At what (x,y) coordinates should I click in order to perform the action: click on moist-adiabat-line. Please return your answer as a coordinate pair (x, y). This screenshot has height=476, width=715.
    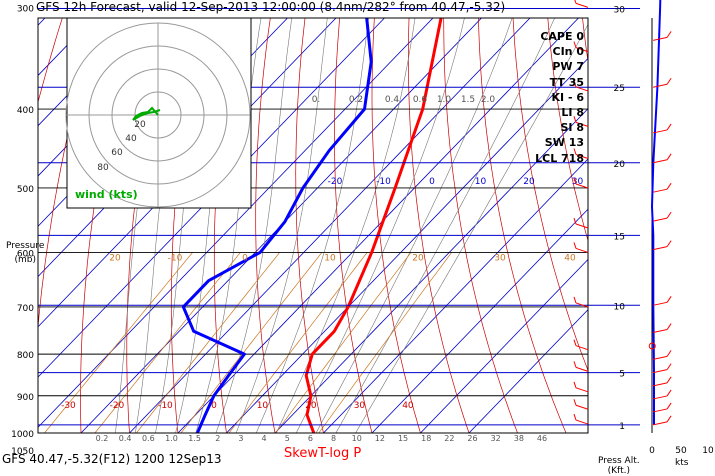
    Looking at the image, I should click on (254, 225).